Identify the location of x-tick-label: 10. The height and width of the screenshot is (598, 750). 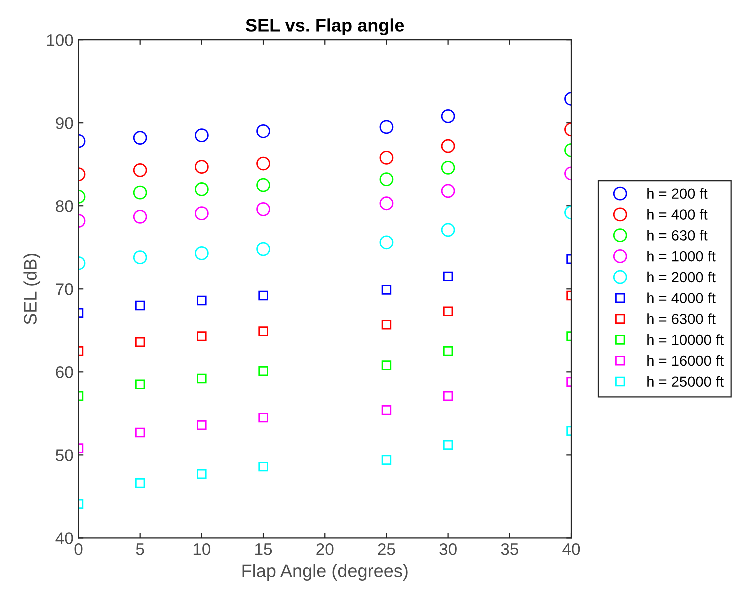
(202, 550).